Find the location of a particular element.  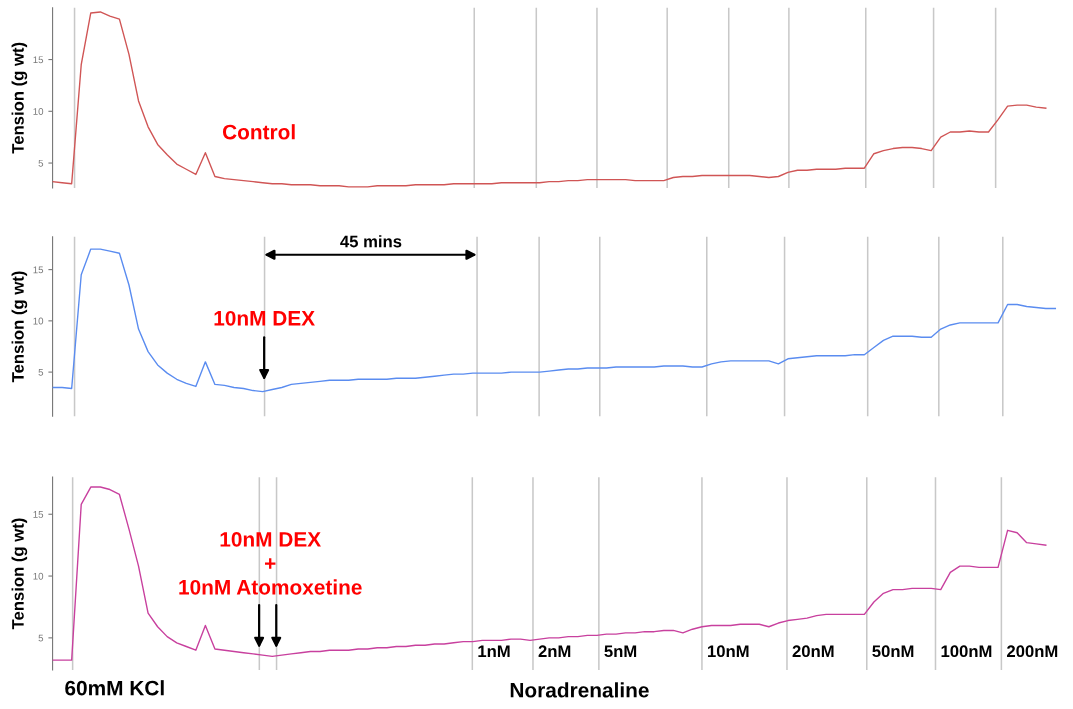

text: 60mM KCl is located at coordinates (114, 688).